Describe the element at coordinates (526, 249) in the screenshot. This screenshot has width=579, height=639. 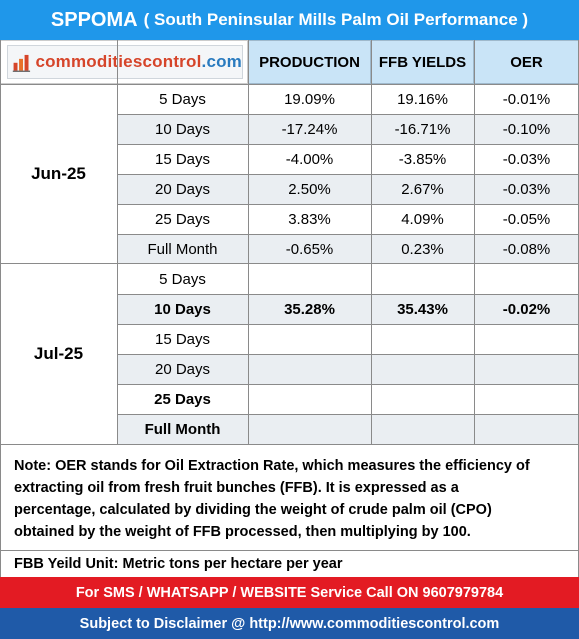
I see `oer-cell: -0.08%` at that location.